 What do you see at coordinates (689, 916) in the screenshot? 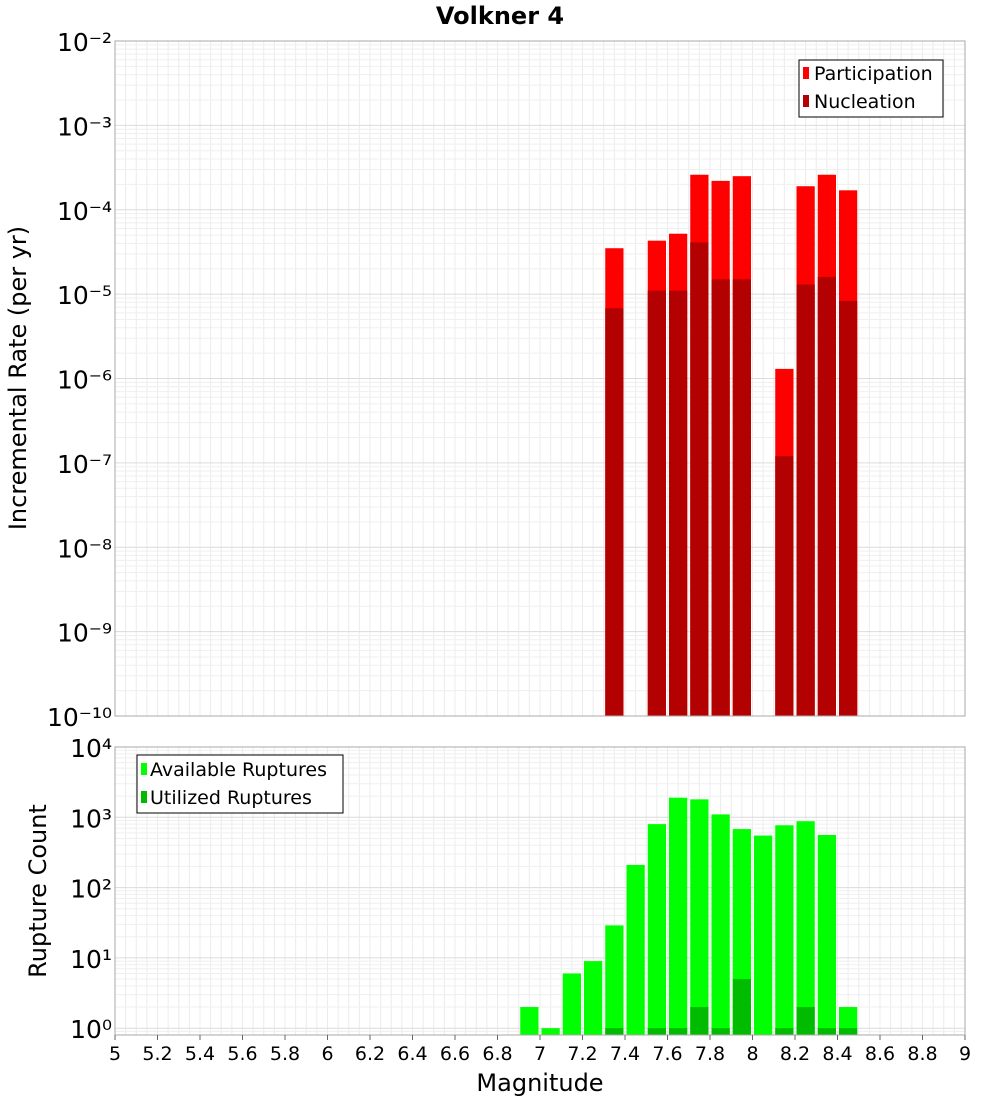
I see `count-bars` at bounding box center [689, 916].